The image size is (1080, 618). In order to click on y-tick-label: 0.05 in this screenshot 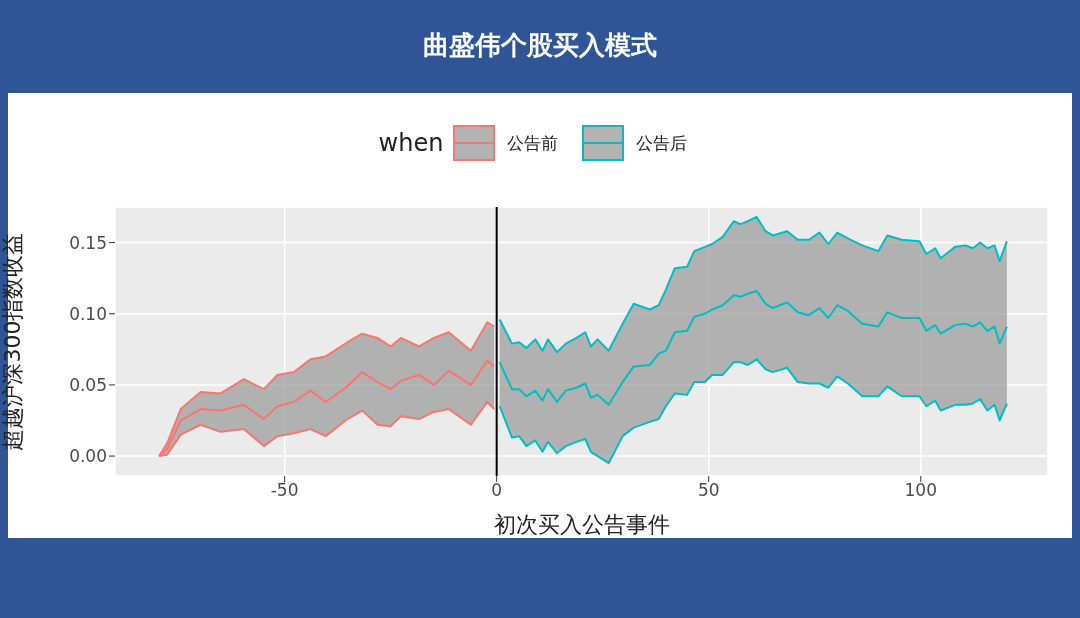, I will do `click(88, 384)`.